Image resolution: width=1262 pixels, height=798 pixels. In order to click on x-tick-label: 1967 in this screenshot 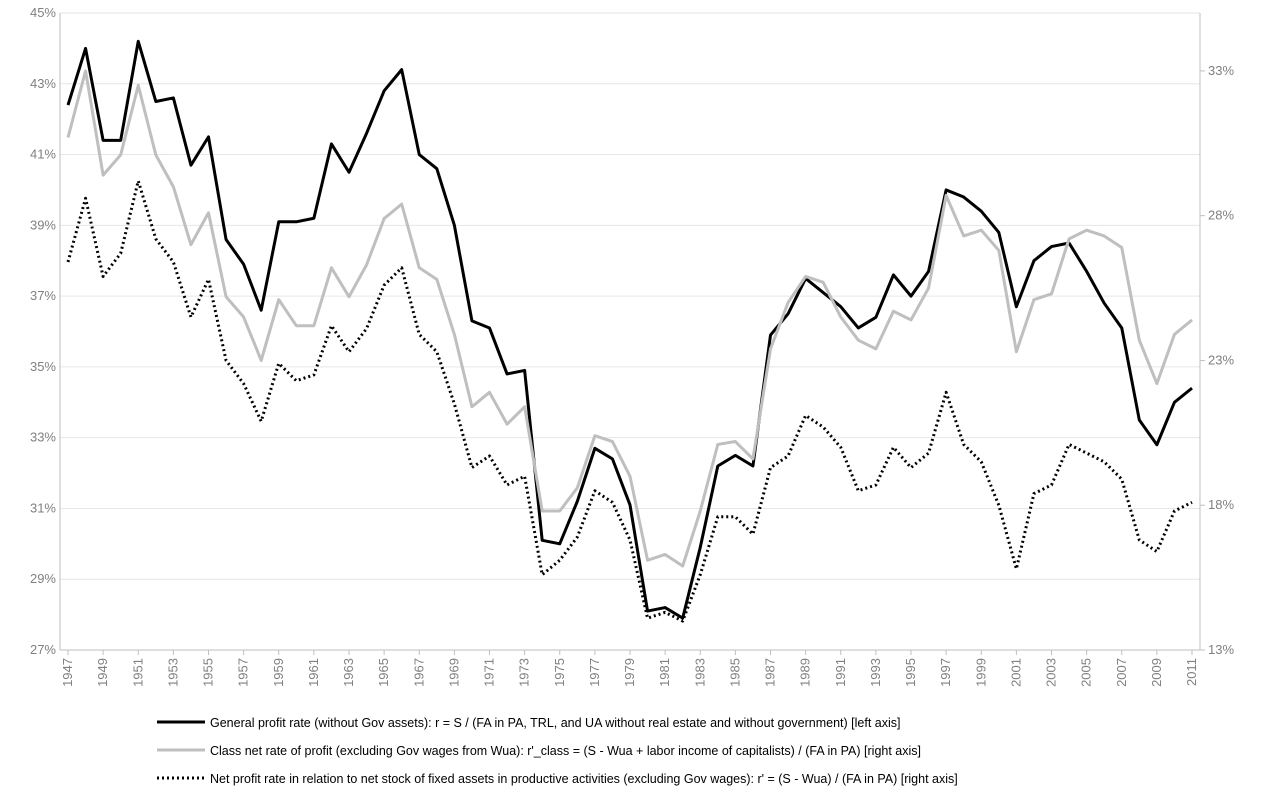, I will do `click(418, 672)`.